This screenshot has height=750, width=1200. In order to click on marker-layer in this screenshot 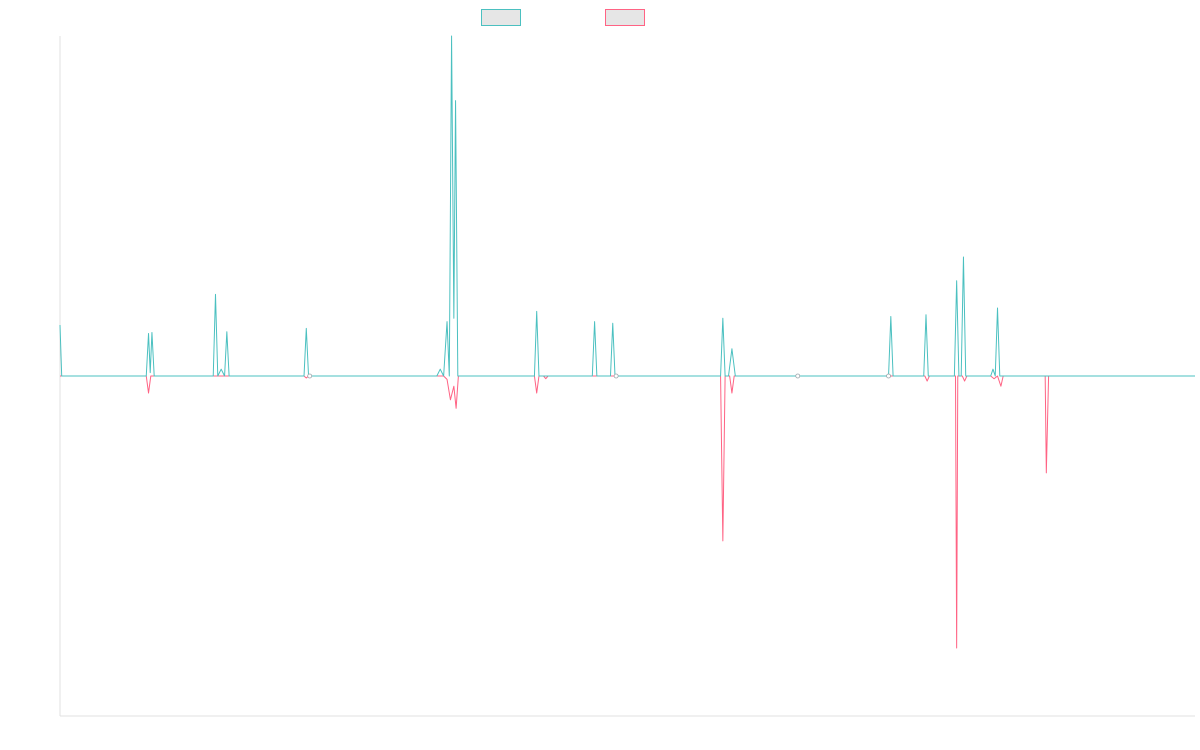, I will do `click(599, 376)`.